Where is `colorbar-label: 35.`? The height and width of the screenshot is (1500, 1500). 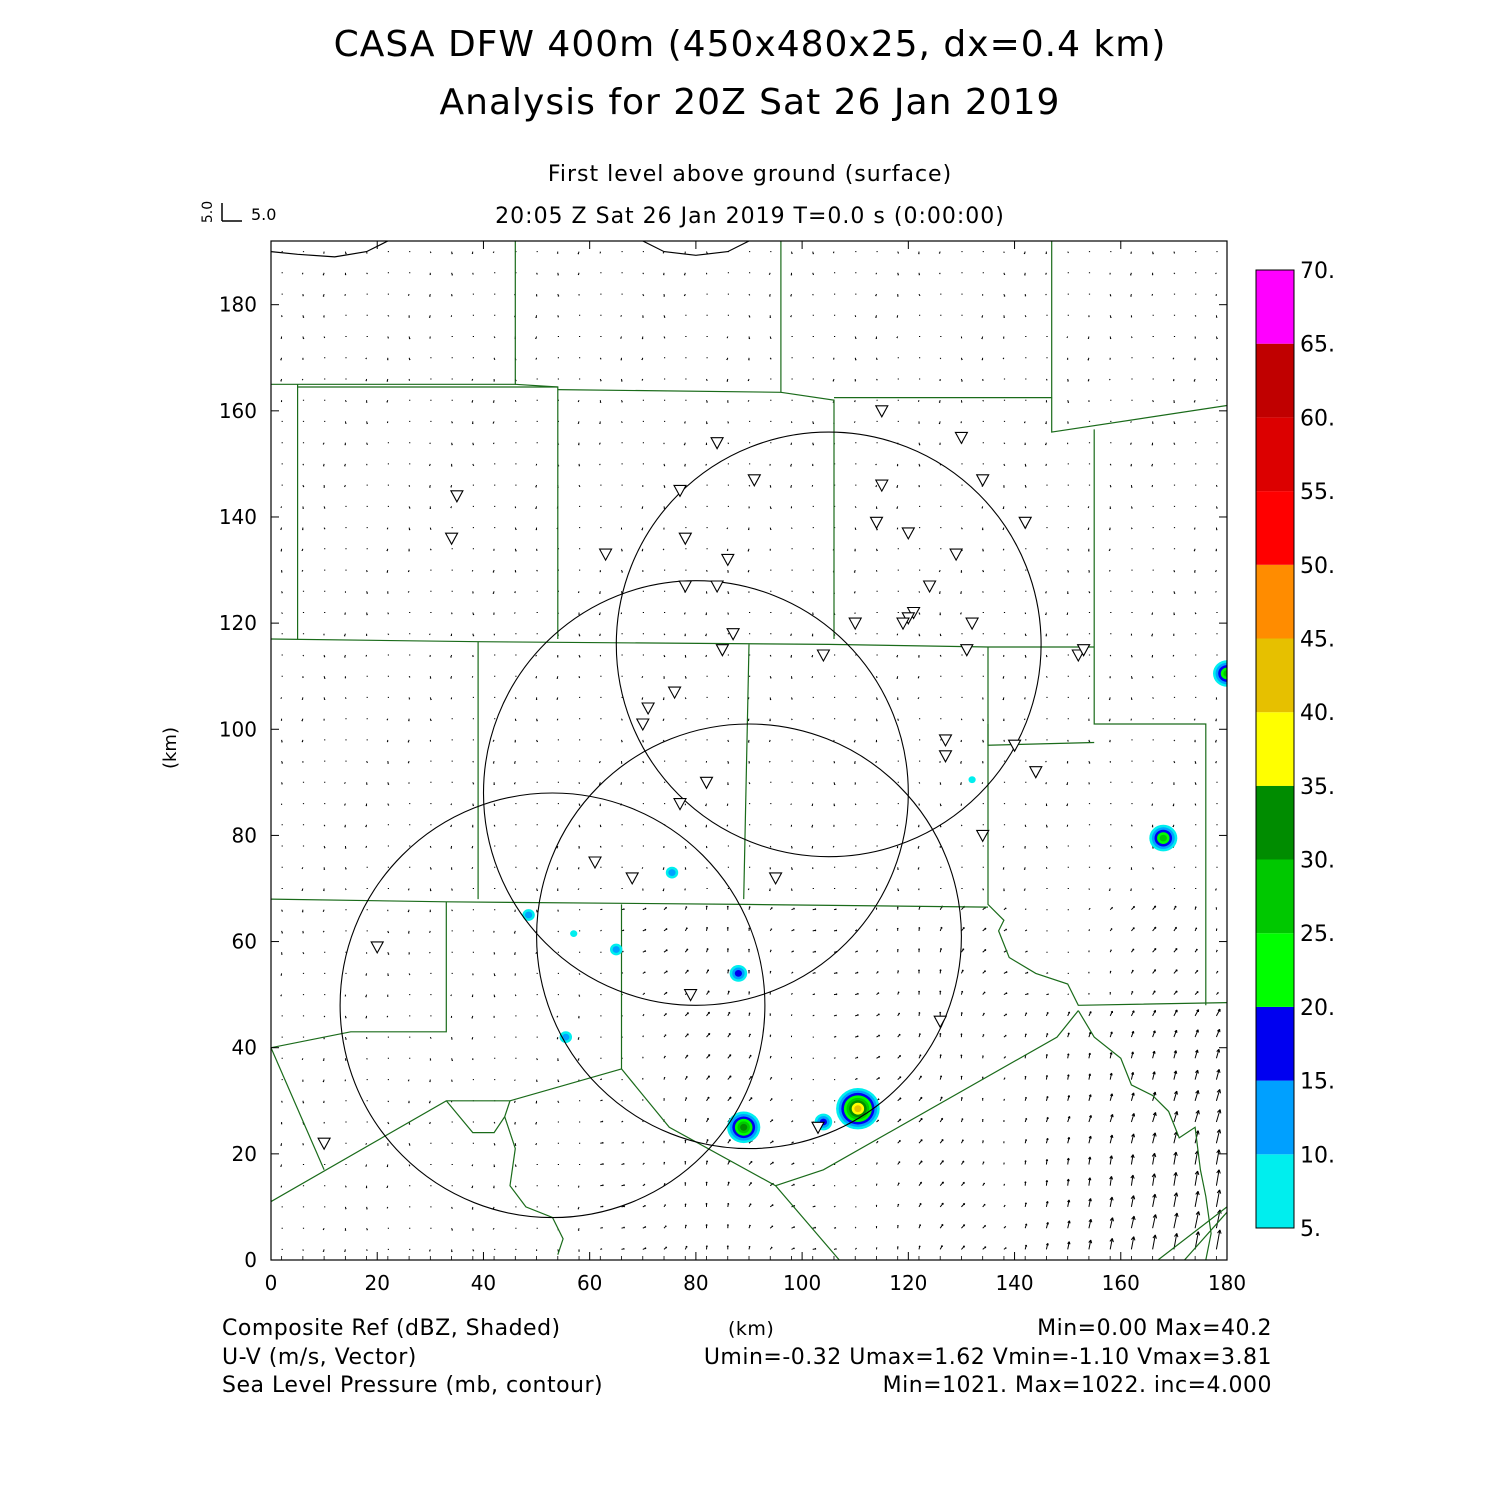 colorbar-label: 35. is located at coordinates (1317, 787).